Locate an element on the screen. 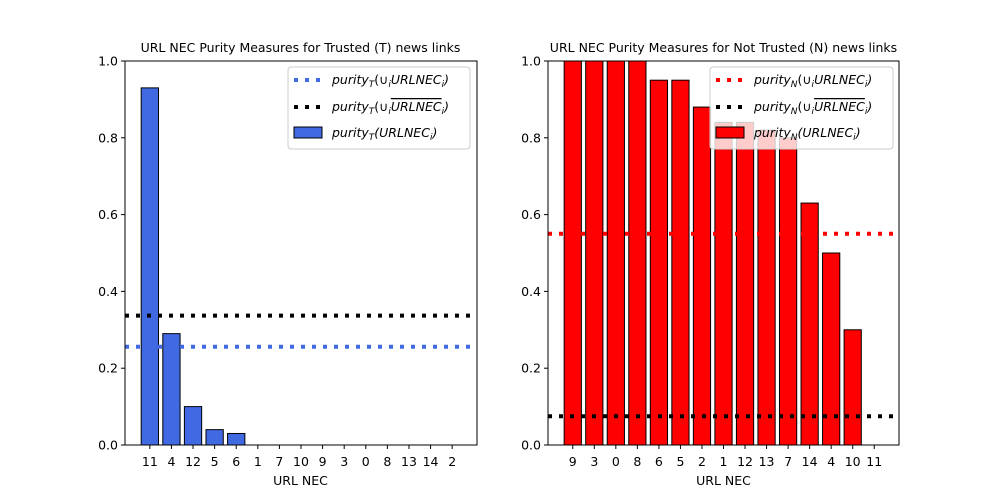  legend-label: purityT(URLNECi) is located at coordinates (384, 134).